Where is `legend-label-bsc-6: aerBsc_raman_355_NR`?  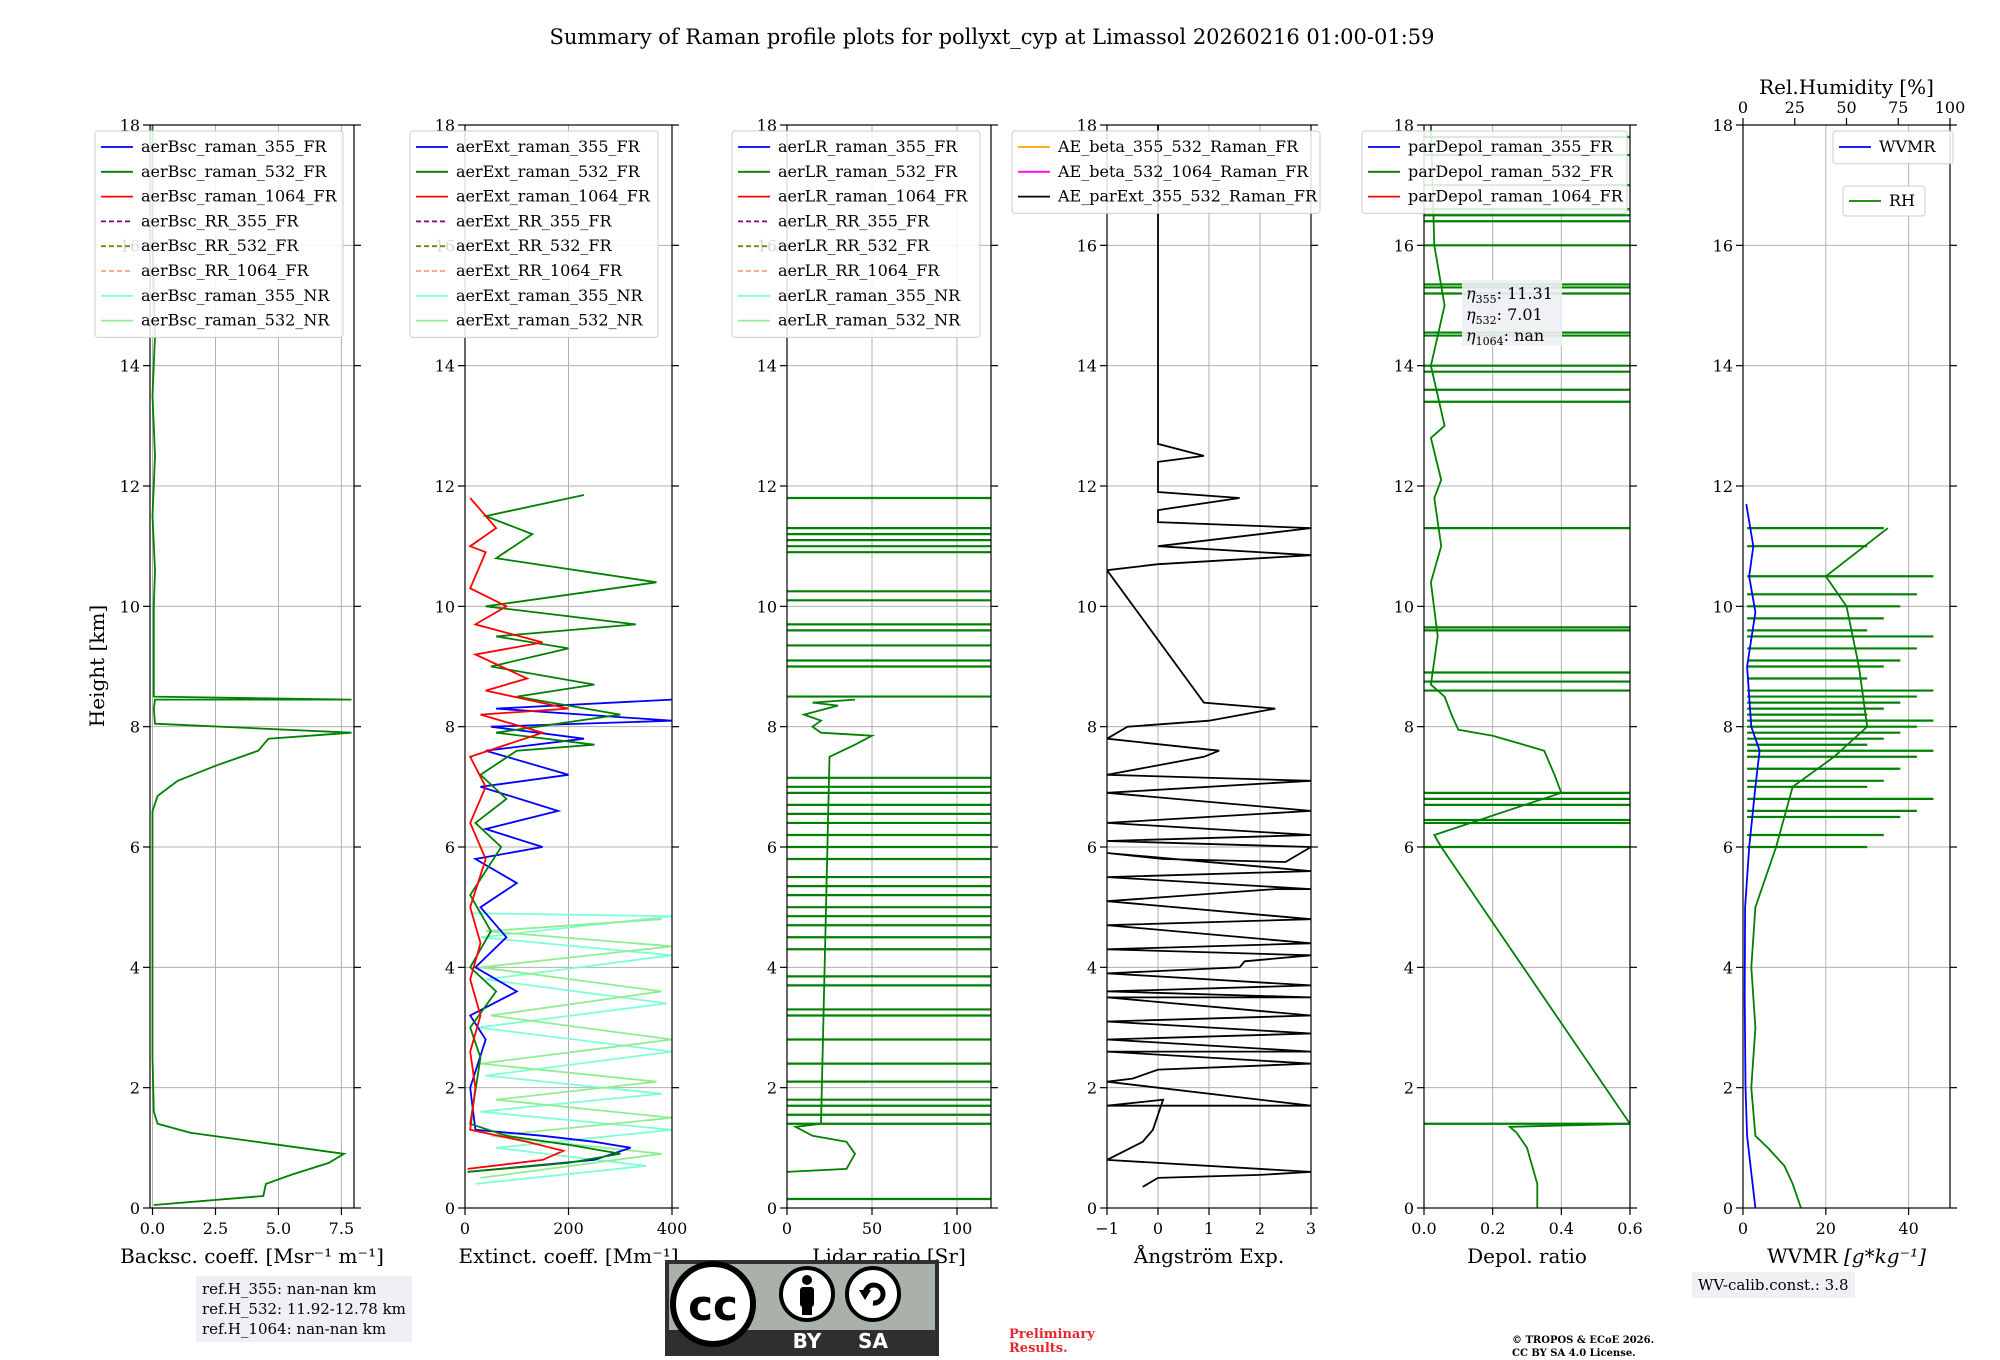
legend-label-bsc-6: aerBsc_raman_355_NR is located at coordinates (235, 295).